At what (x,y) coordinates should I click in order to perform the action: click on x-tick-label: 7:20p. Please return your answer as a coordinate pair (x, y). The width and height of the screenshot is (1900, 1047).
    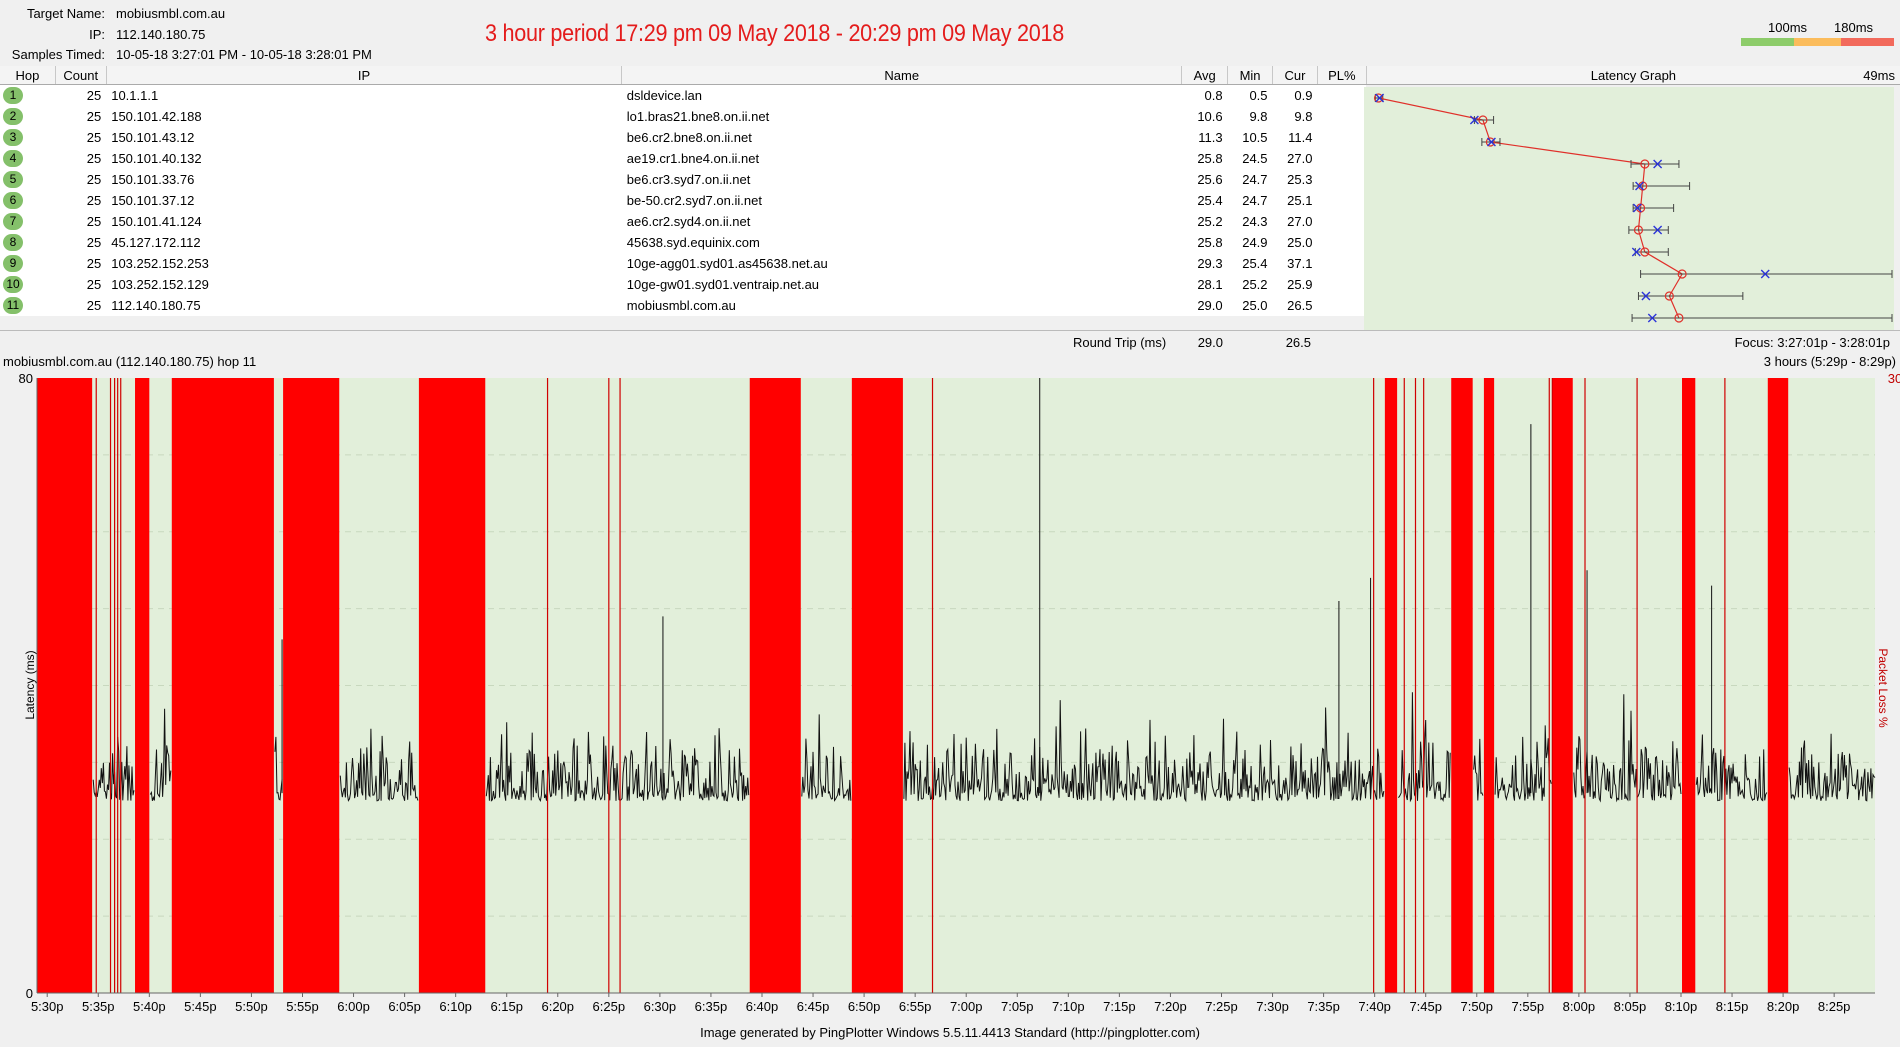
    Looking at the image, I should click on (1170, 1006).